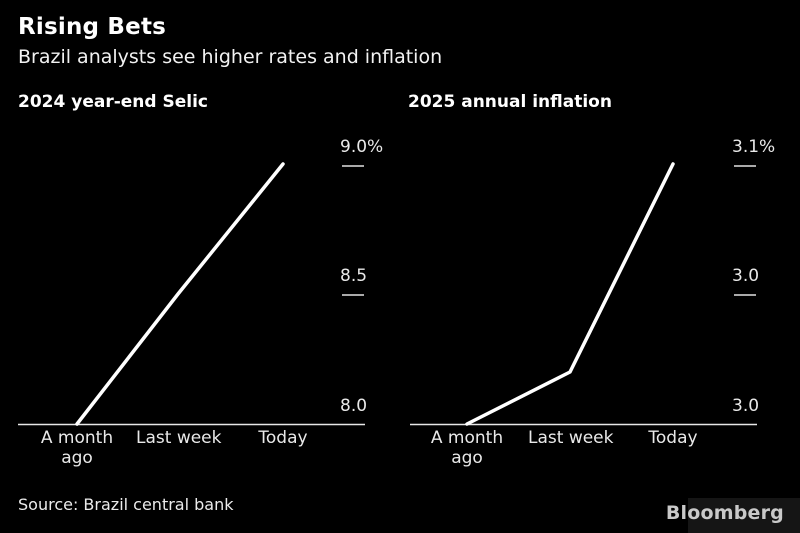  What do you see at coordinates (180, 294) in the screenshot?
I see `selic-data-line` at bounding box center [180, 294].